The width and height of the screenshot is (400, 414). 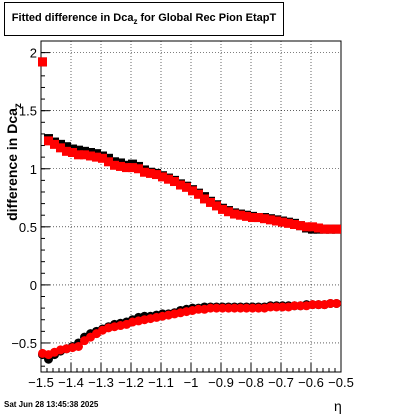 What do you see at coordinates (28, 227) in the screenshot?
I see `y-tick-label: 0.5` at bounding box center [28, 227].